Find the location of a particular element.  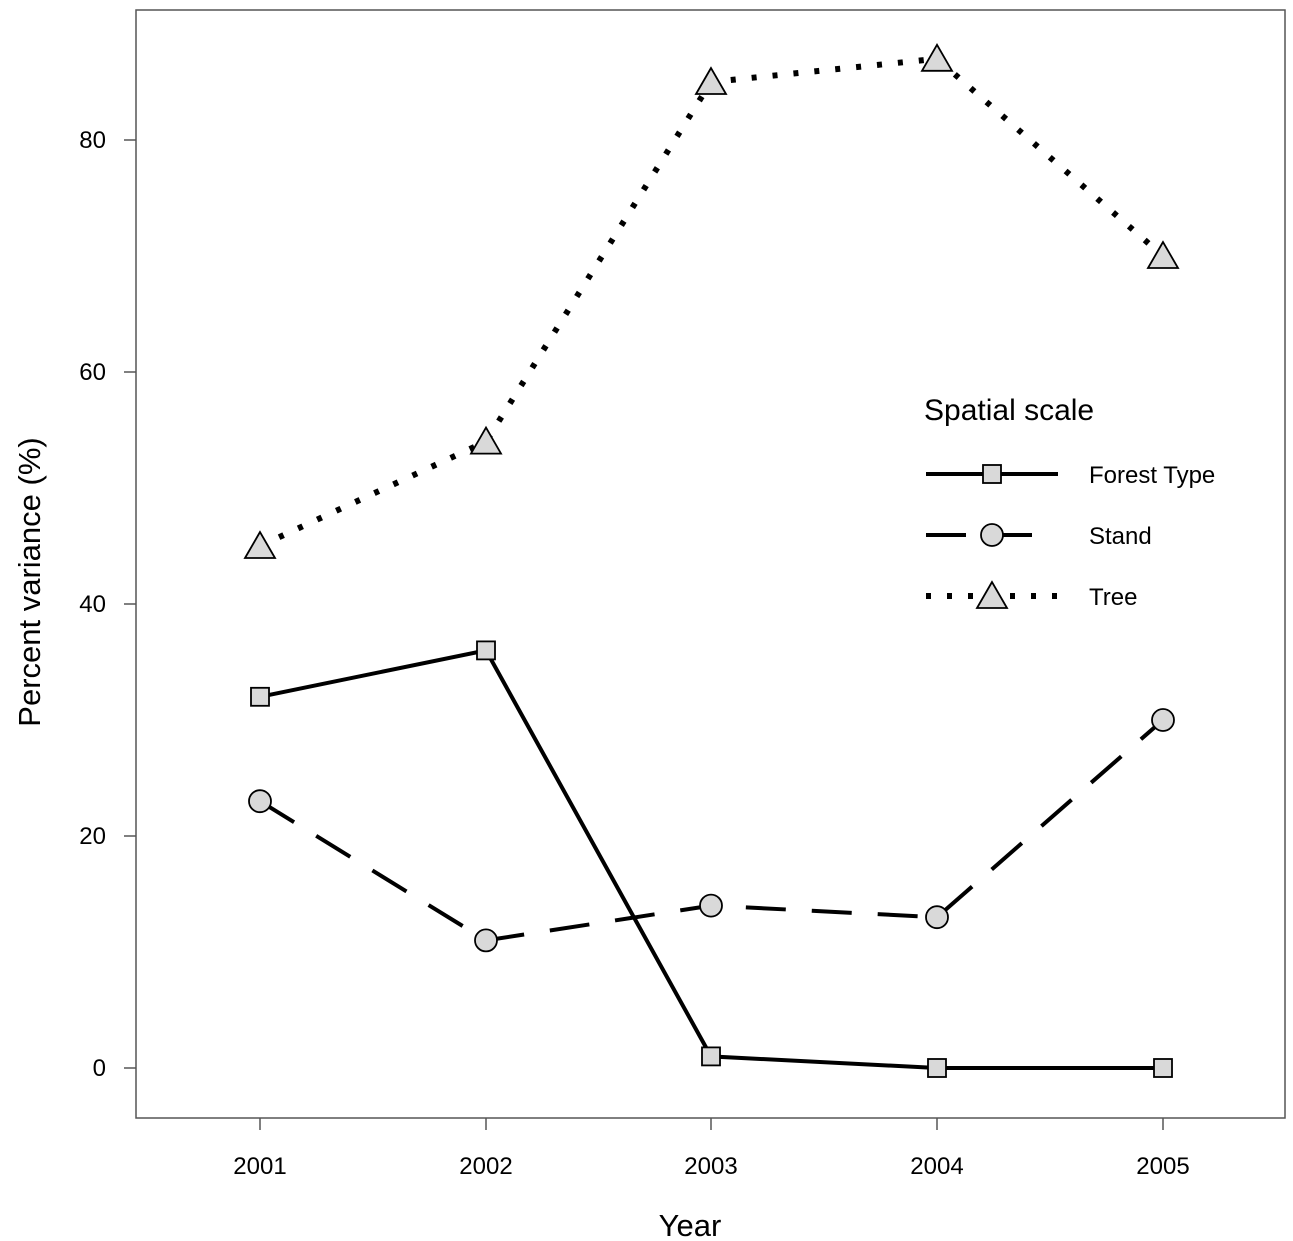

x-tick-label: 2003 is located at coordinates (710, 1166).